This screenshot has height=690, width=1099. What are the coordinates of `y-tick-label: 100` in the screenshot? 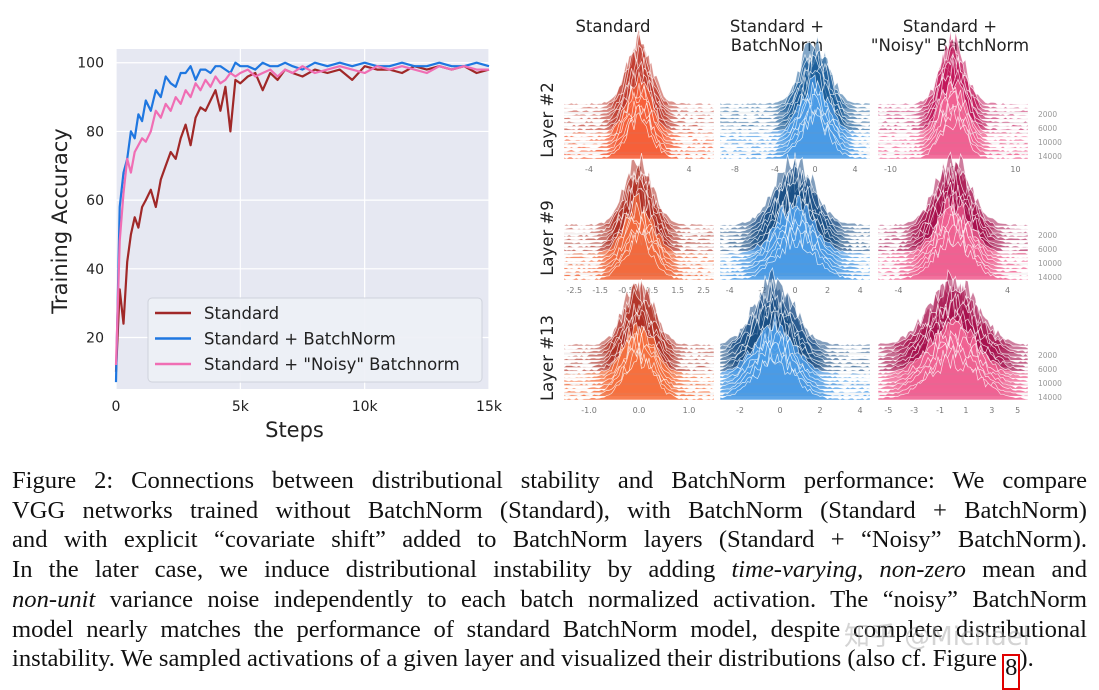 It's located at (90, 64).